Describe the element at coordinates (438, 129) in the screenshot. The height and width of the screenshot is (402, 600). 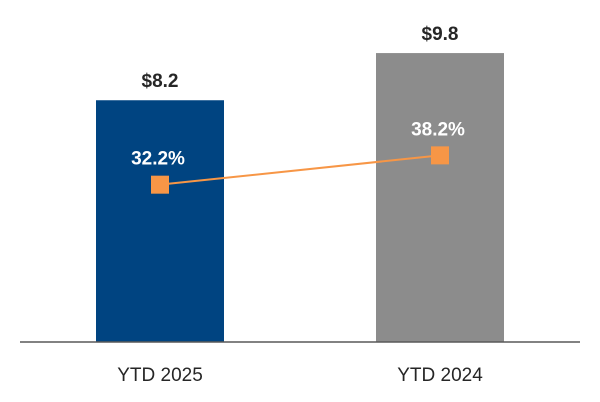
I see `percentage-data-label: 38.2%` at that location.